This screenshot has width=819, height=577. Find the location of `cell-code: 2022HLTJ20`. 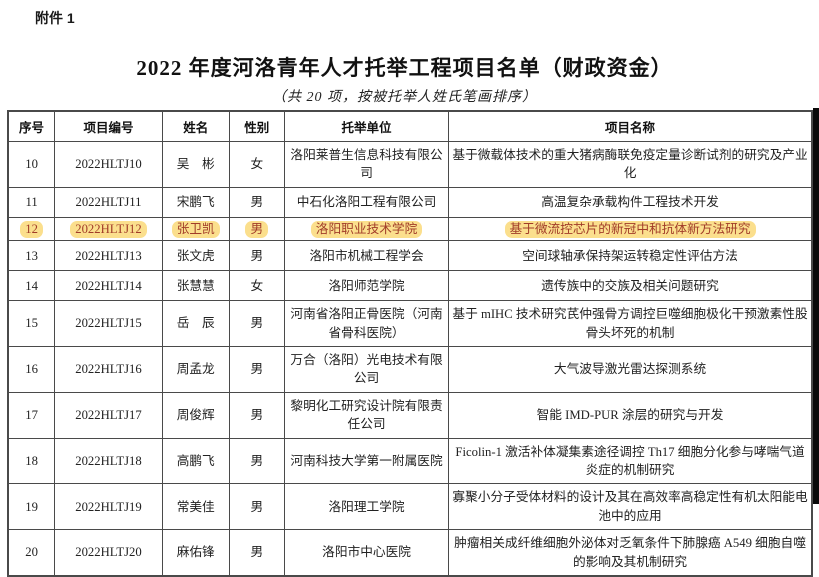

cell-code: 2022HLTJ20 is located at coordinates (108, 553).